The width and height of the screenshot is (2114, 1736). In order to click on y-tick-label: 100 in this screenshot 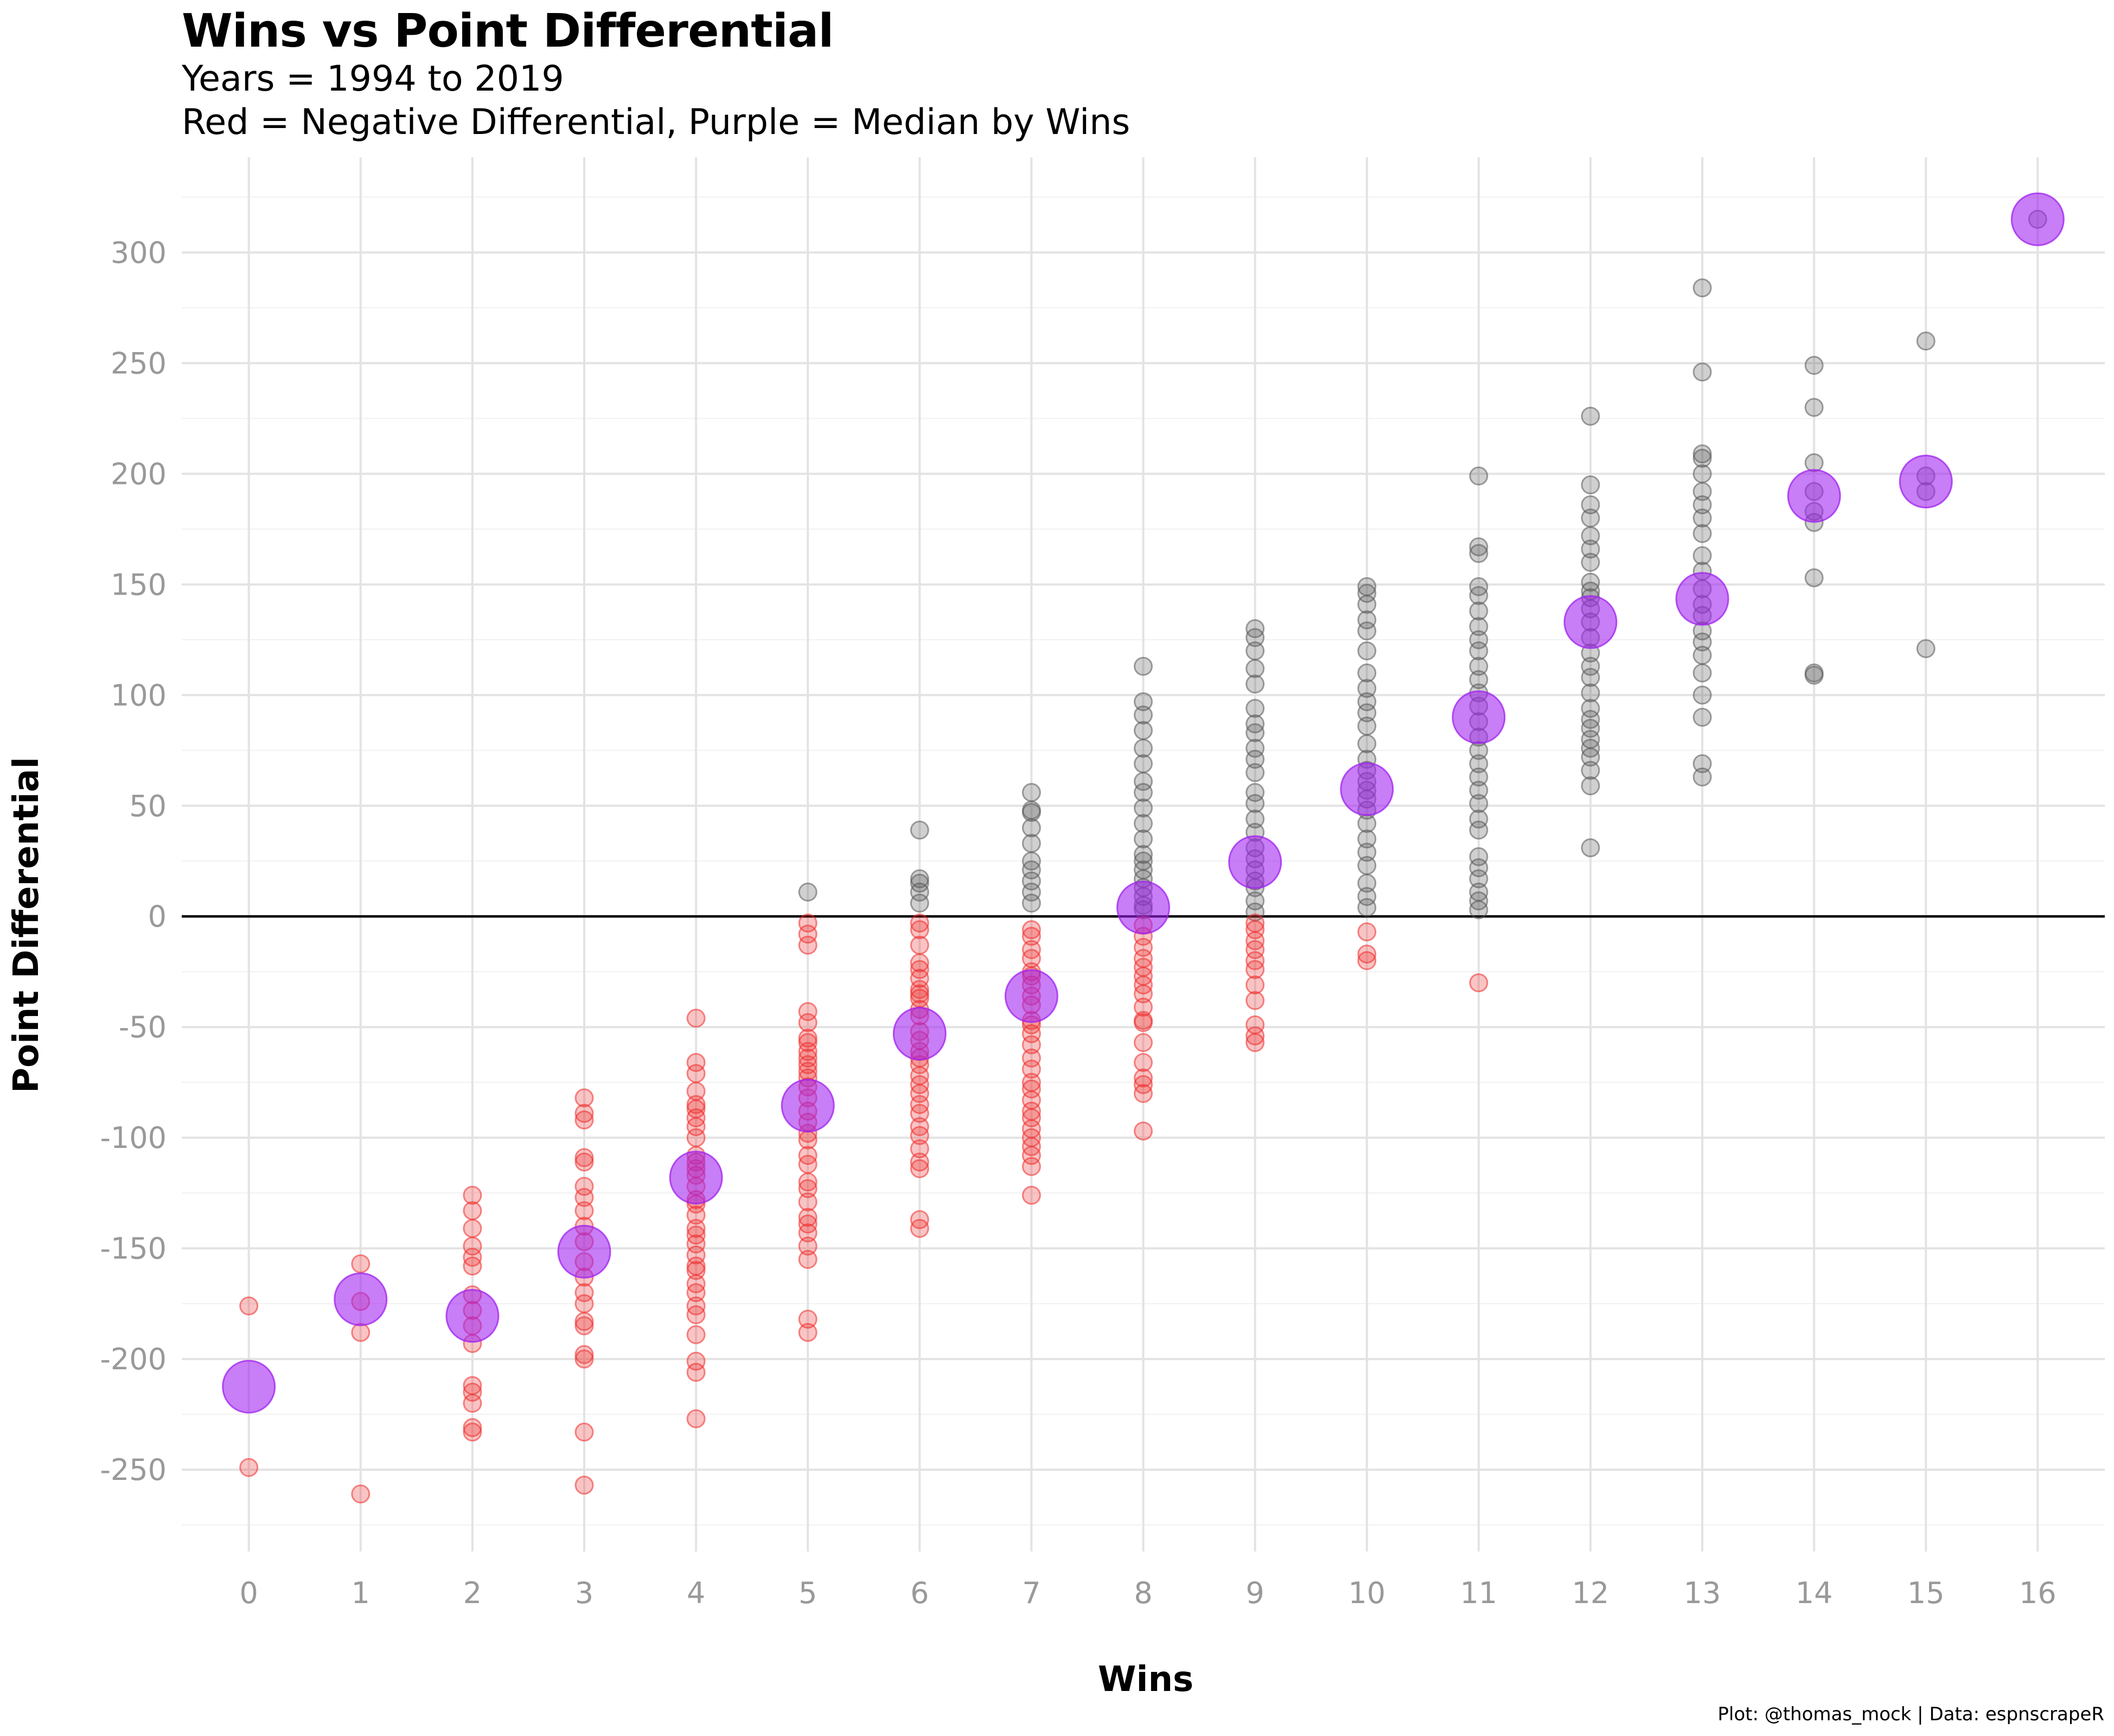, I will do `click(139, 695)`.